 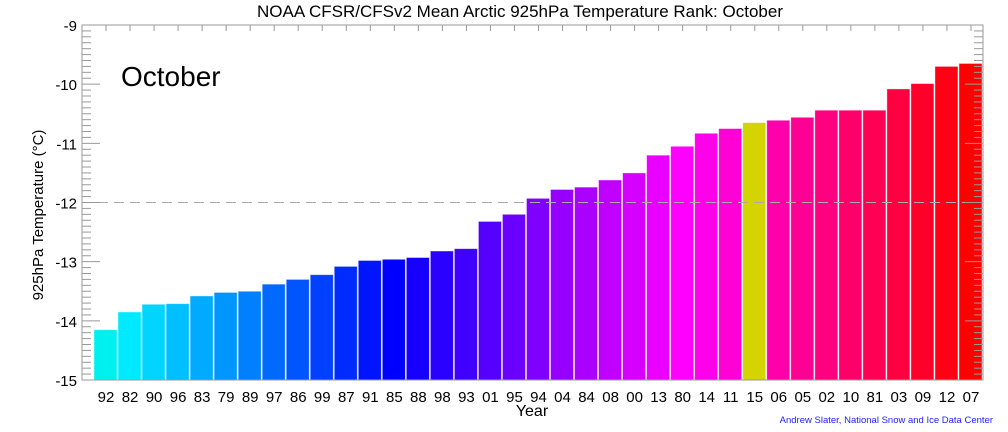 I want to click on x-tick-label: 83, so click(x=202, y=397).